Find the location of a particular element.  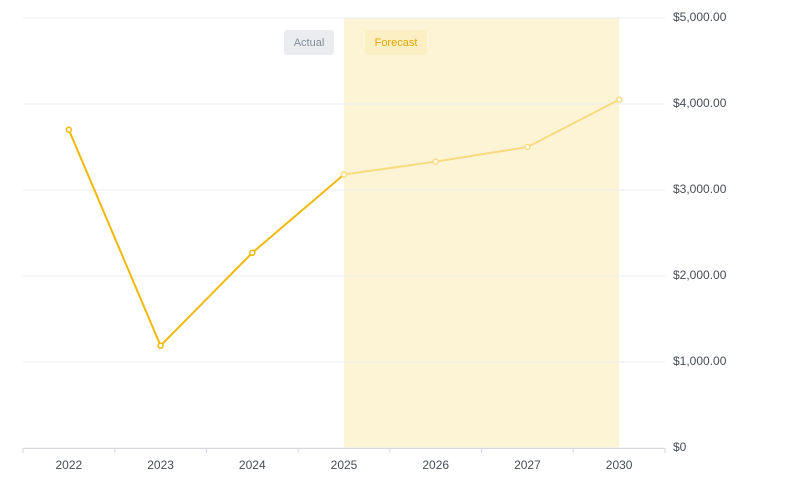

x-tick-label: 2026 is located at coordinates (435, 465).